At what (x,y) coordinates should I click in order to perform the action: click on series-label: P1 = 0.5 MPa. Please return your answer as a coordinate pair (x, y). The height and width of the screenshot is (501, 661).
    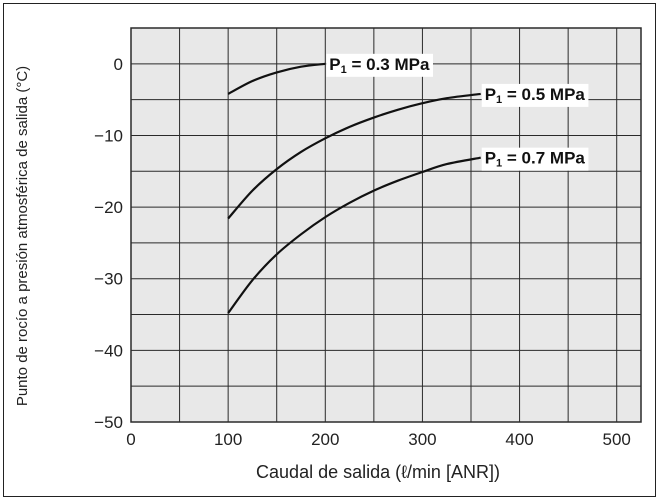
    Looking at the image, I should click on (535, 95).